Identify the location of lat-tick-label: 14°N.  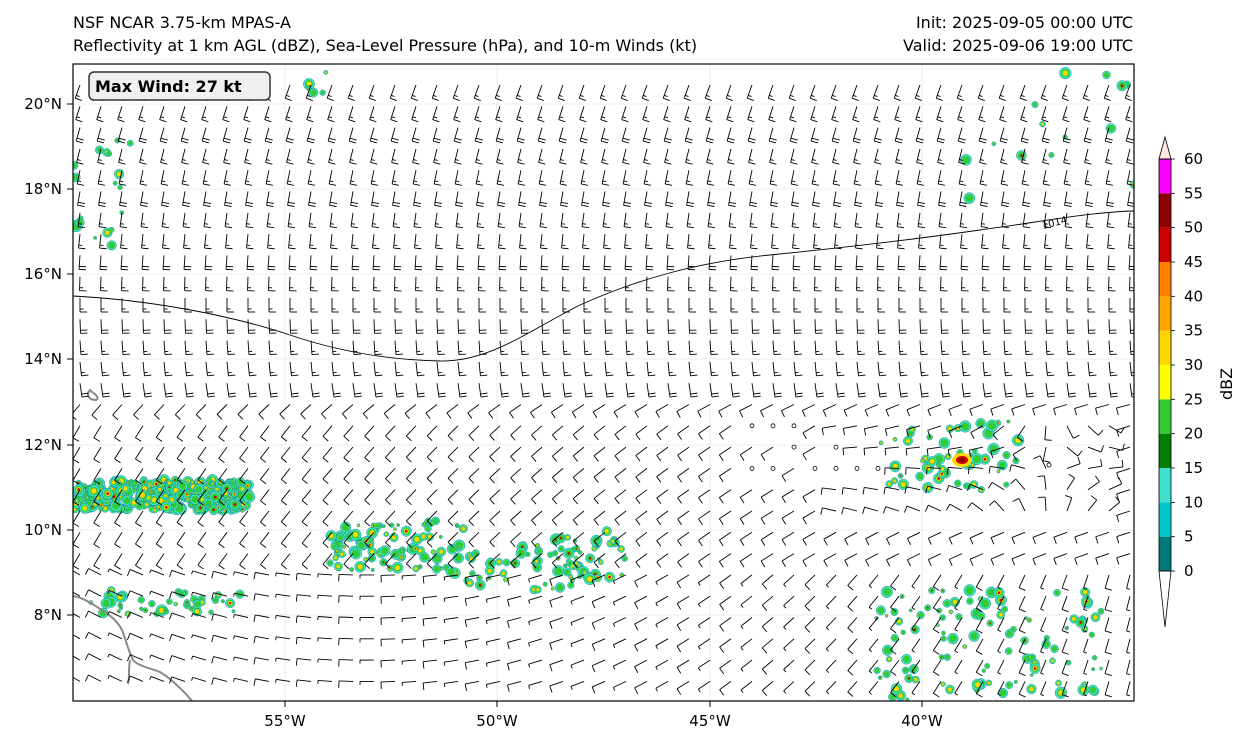
(43, 359).